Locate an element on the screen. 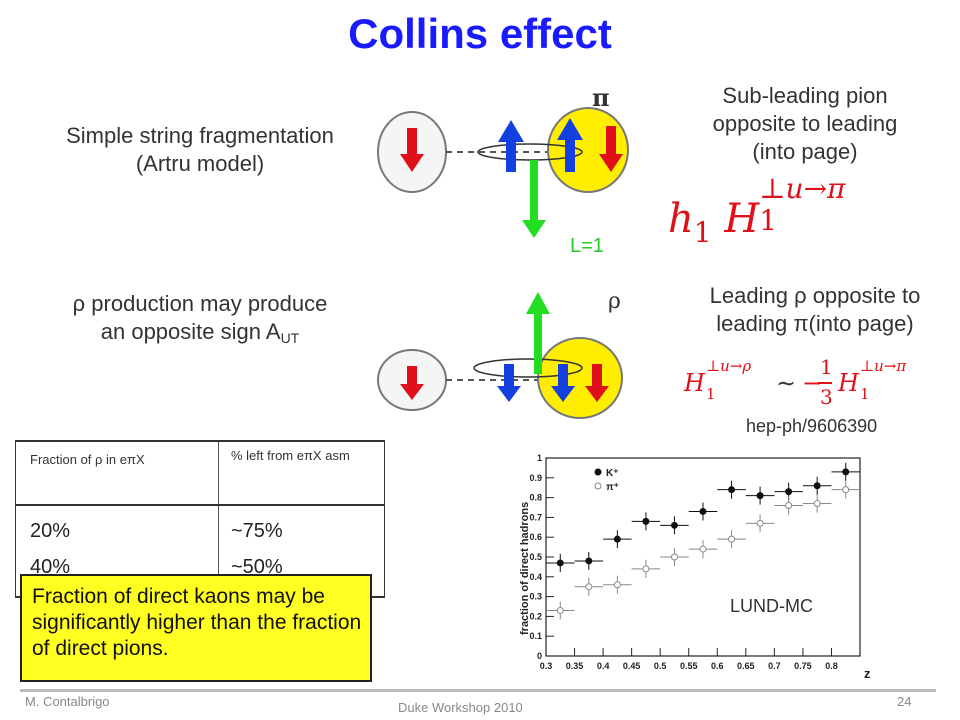 This screenshot has width=960, height=720. slide-title: Collins effect is located at coordinates (480, 33).